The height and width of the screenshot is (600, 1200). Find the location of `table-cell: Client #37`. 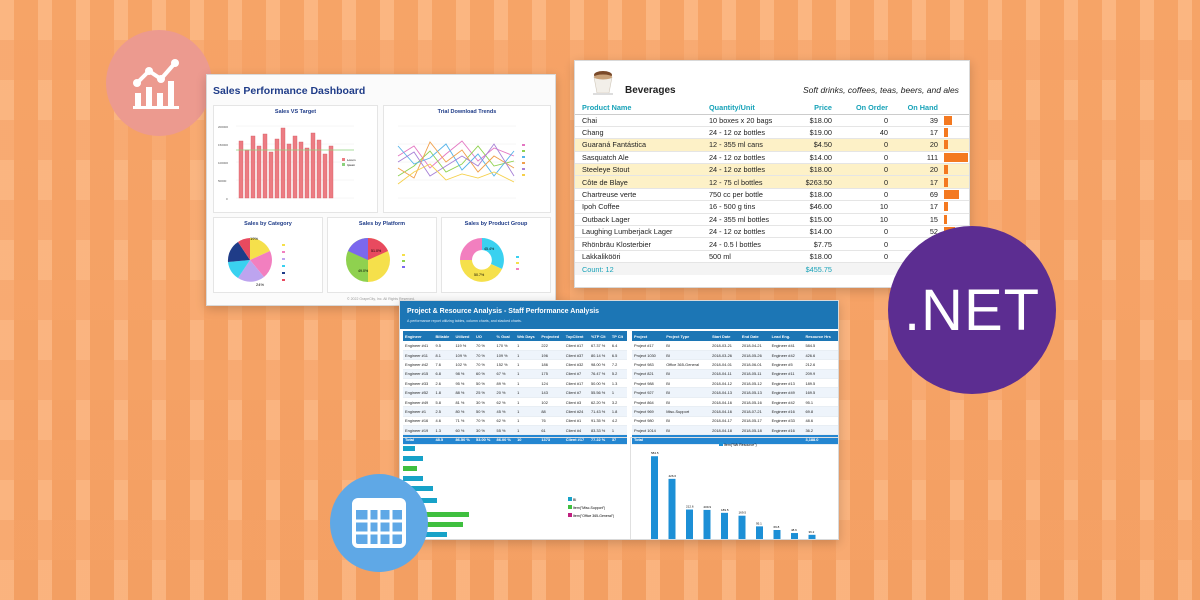

table-cell: Client #37 is located at coordinates (576, 355).